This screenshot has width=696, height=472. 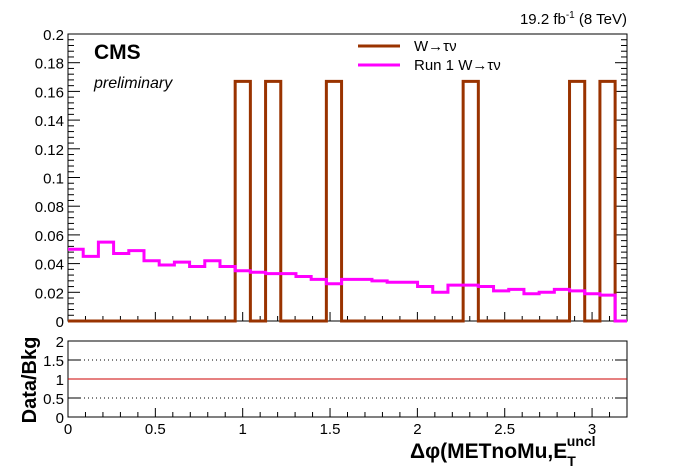 What do you see at coordinates (592, 429) in the screenshot?
I see `x-tick-label: 3` at bounding box center [592, 429].